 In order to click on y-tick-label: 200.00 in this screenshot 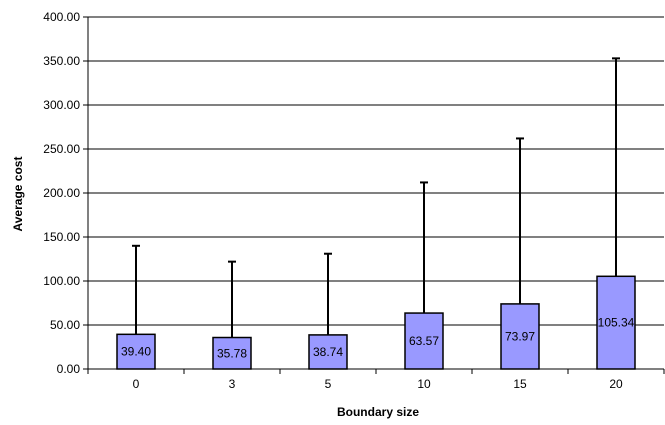, I will do `click(61, 193)`.